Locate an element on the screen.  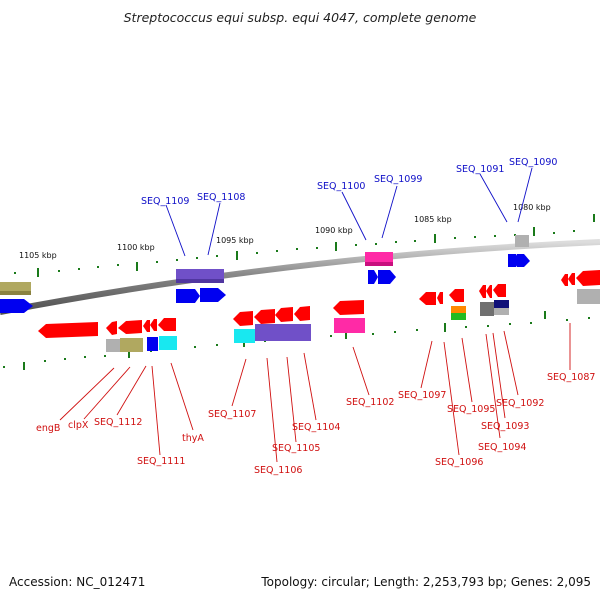
kbp-label: 1095 kbp is located at coordinates (235, 240).